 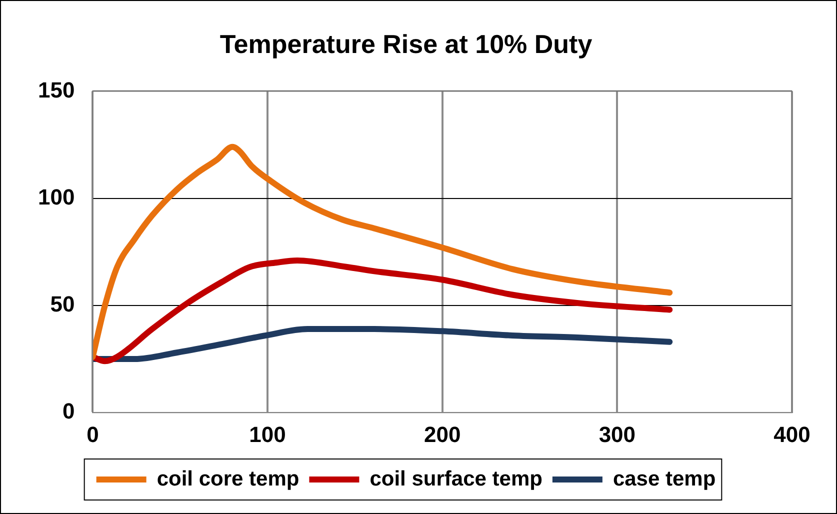 What do you see at coordinates (664, 478) in the screenshot?
I see `legend-label: case temp` at bounding box center [664, 478].